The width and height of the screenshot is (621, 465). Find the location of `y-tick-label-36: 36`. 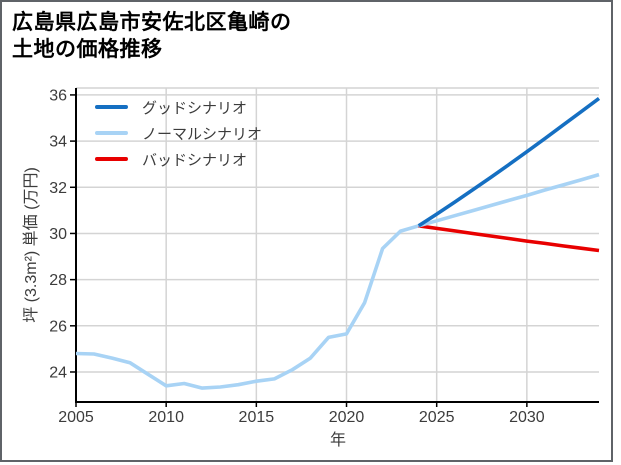

y-tick-label-36: 36 is located at coordinates (58, 95).